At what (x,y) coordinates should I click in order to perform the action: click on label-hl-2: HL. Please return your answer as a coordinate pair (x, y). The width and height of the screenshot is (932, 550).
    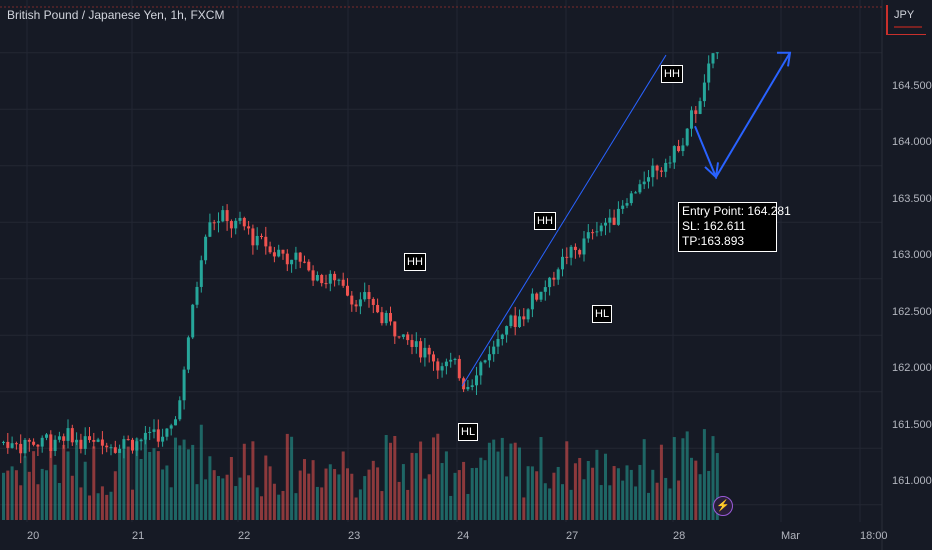
    Looking at the image, I should click on (602, 314).